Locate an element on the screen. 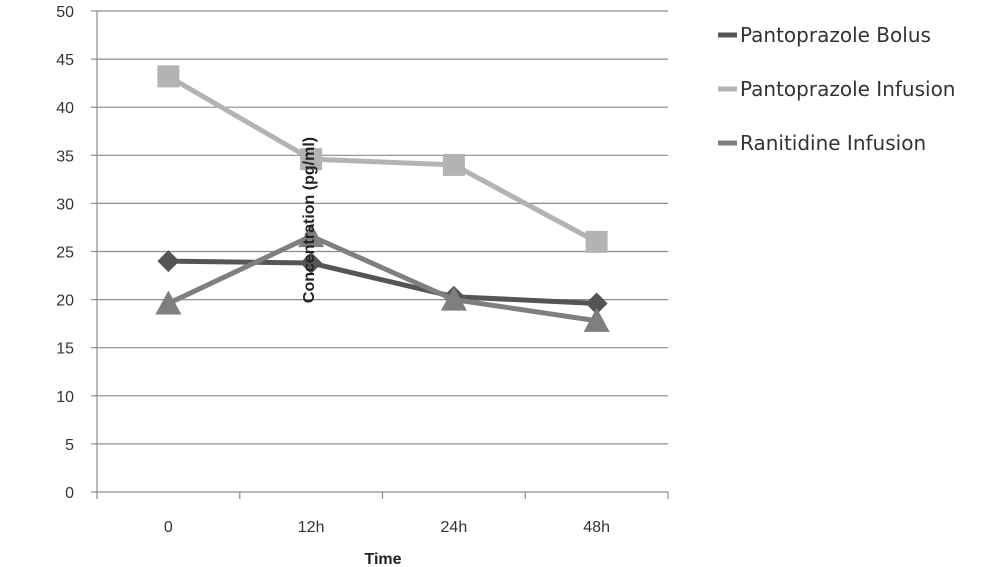  y-tick-label: 15 is located at coordinates (65, 349).